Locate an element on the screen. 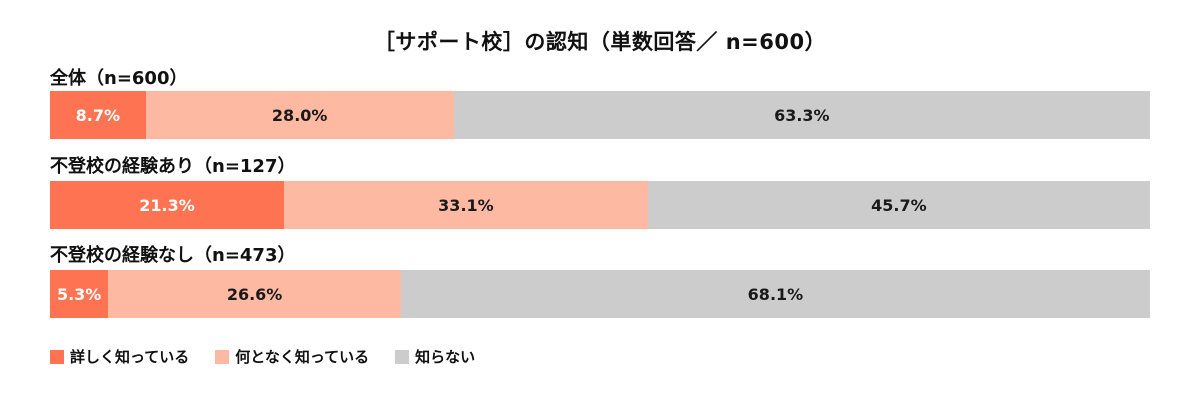 Image resolution: width=1200 pixels, height=400 pixels. bar-segment: 26.6% is located at coordinates (254, 294).